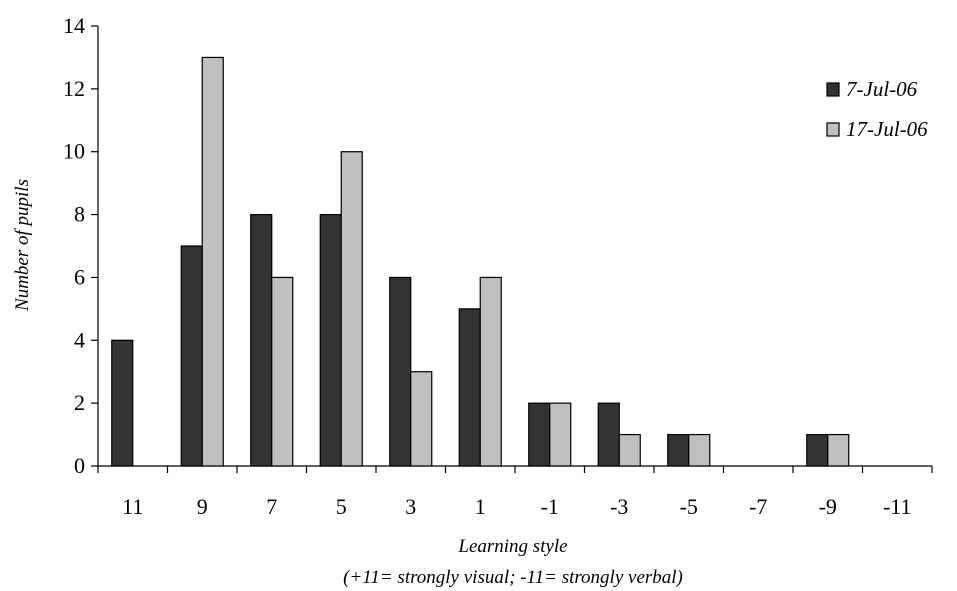 Image resolution: width=957 pixels, height=591 pixels. Describe the element at coordinates (79, 214) in the screenshot. I see `y-tick-label: 8` at that location.